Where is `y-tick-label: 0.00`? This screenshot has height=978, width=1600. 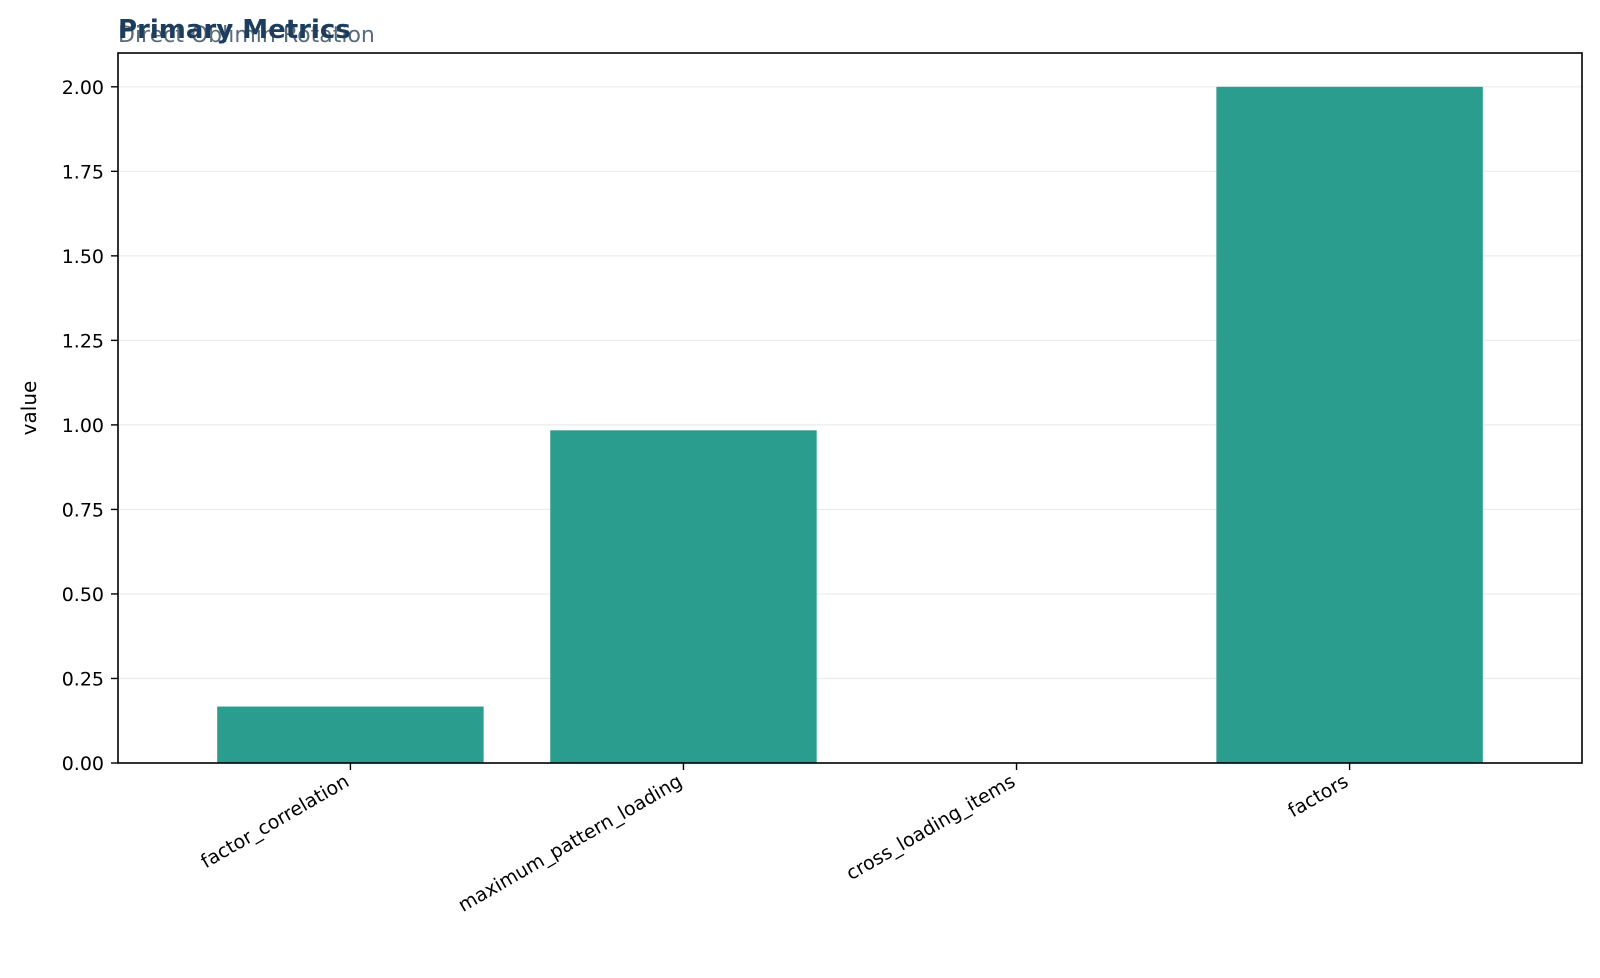 y-tick-label: 0.00 is located at coordinates (83, 764).